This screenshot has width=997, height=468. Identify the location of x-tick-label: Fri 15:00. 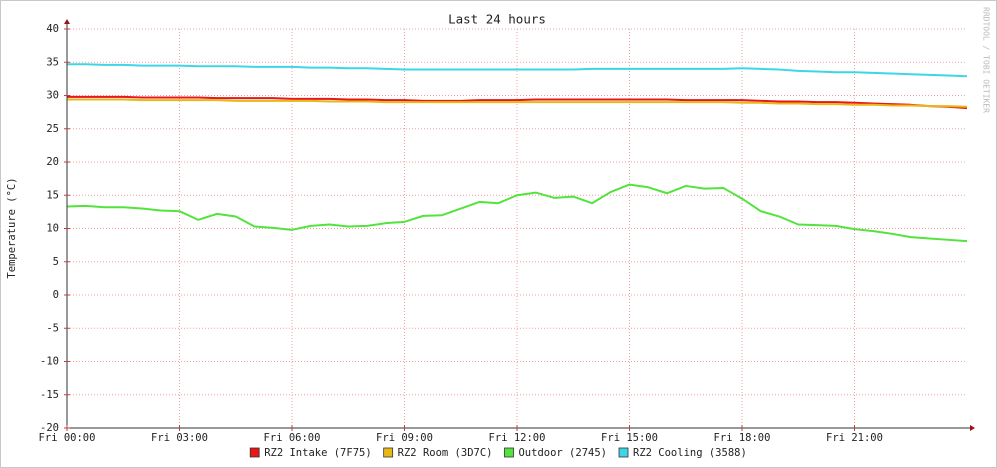
(629, 438).